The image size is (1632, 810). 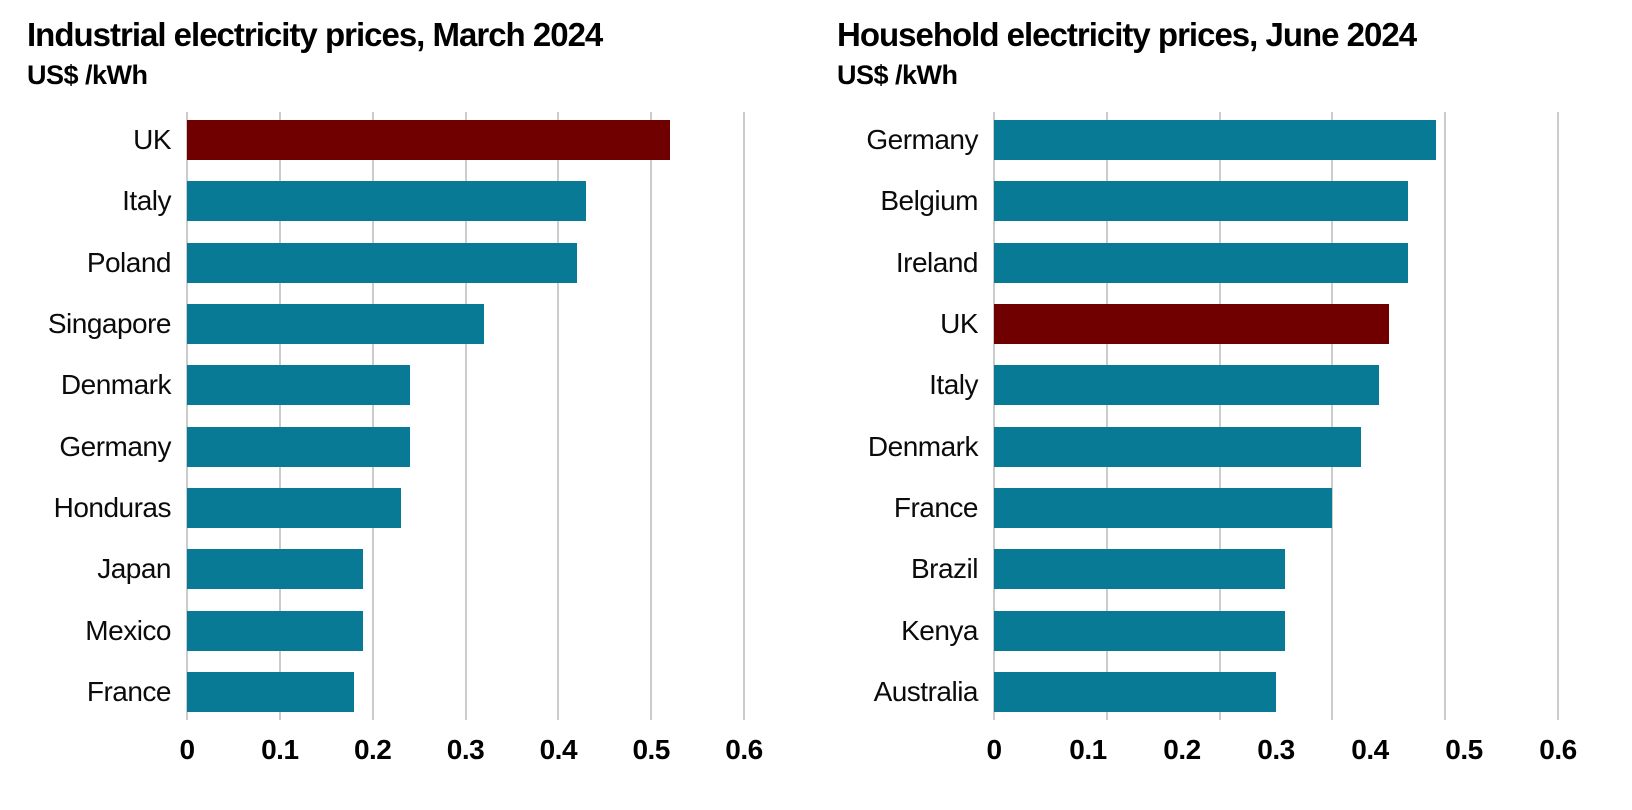 I want to click on bar-brazil, so click(x=1140, y=569).